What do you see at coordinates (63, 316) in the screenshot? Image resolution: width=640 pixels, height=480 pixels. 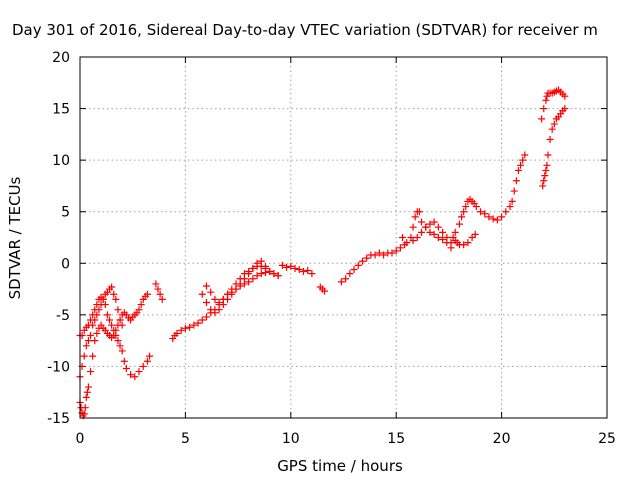 I see `y-tick-label: -5` at bounding box center [63, 316].